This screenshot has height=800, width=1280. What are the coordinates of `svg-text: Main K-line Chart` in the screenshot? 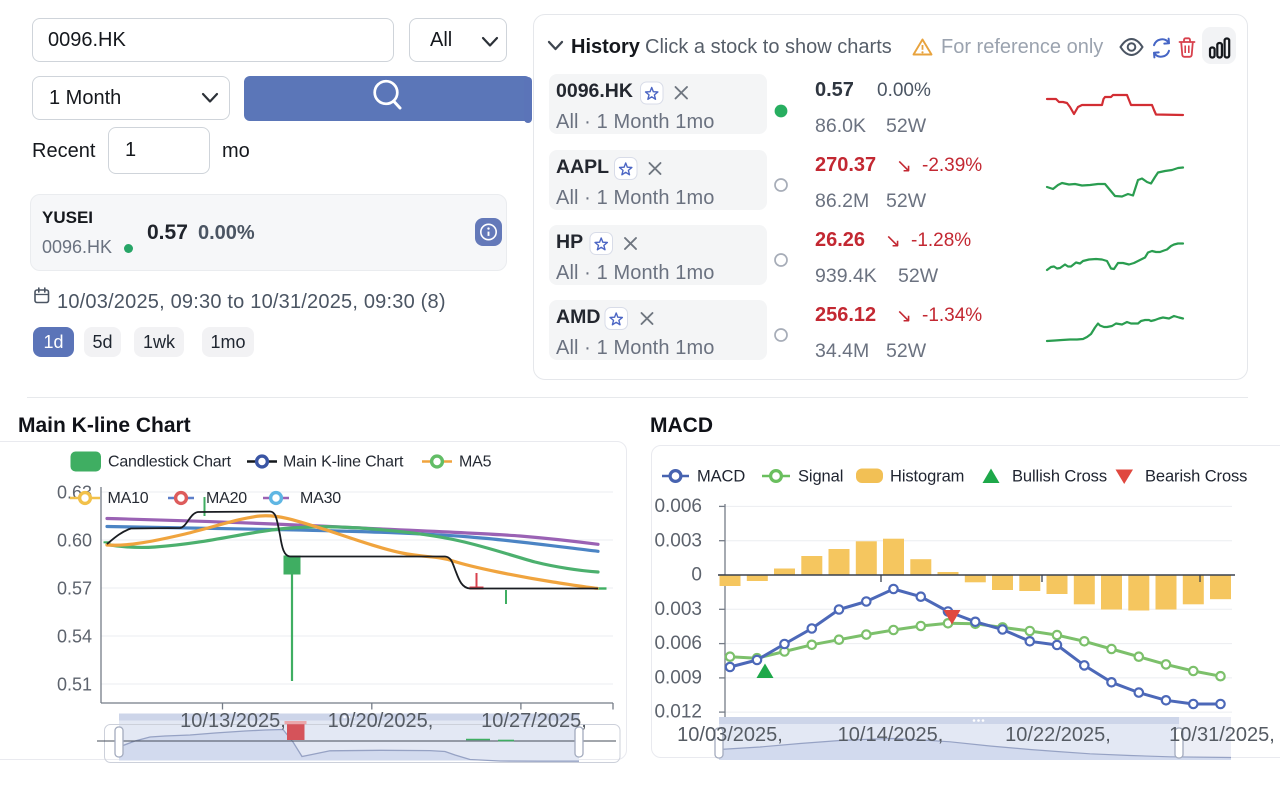 It's located at (343, 462).